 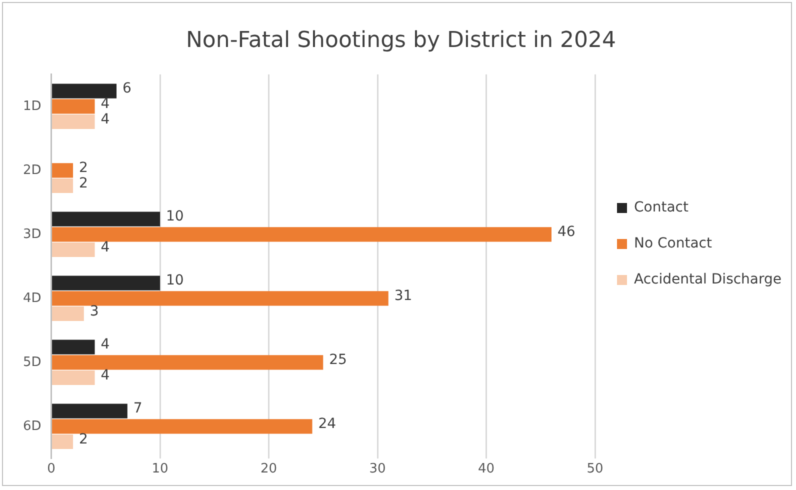 I want to click on chart-title: Non-Fatal Shootings by District in 2024, so click(x=401, y=40).